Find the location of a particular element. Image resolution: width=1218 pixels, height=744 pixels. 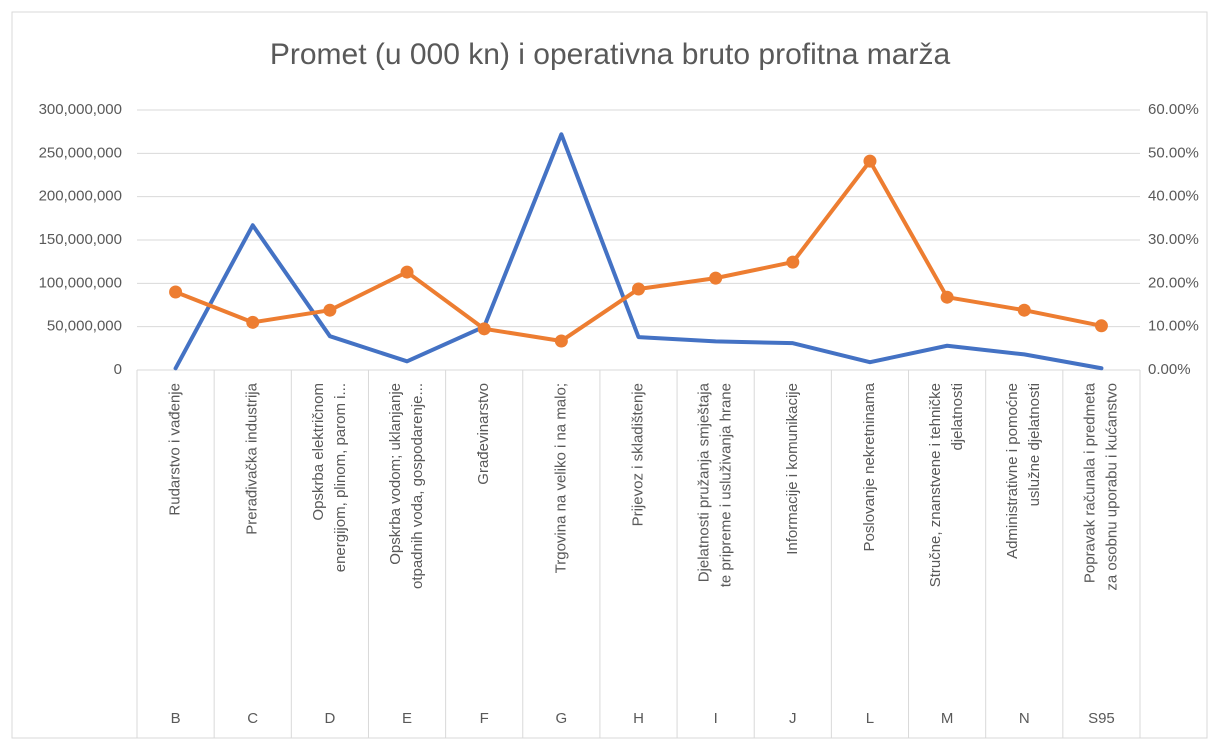

category-name: Opskrba električnom is located at coordinates (318, 452).